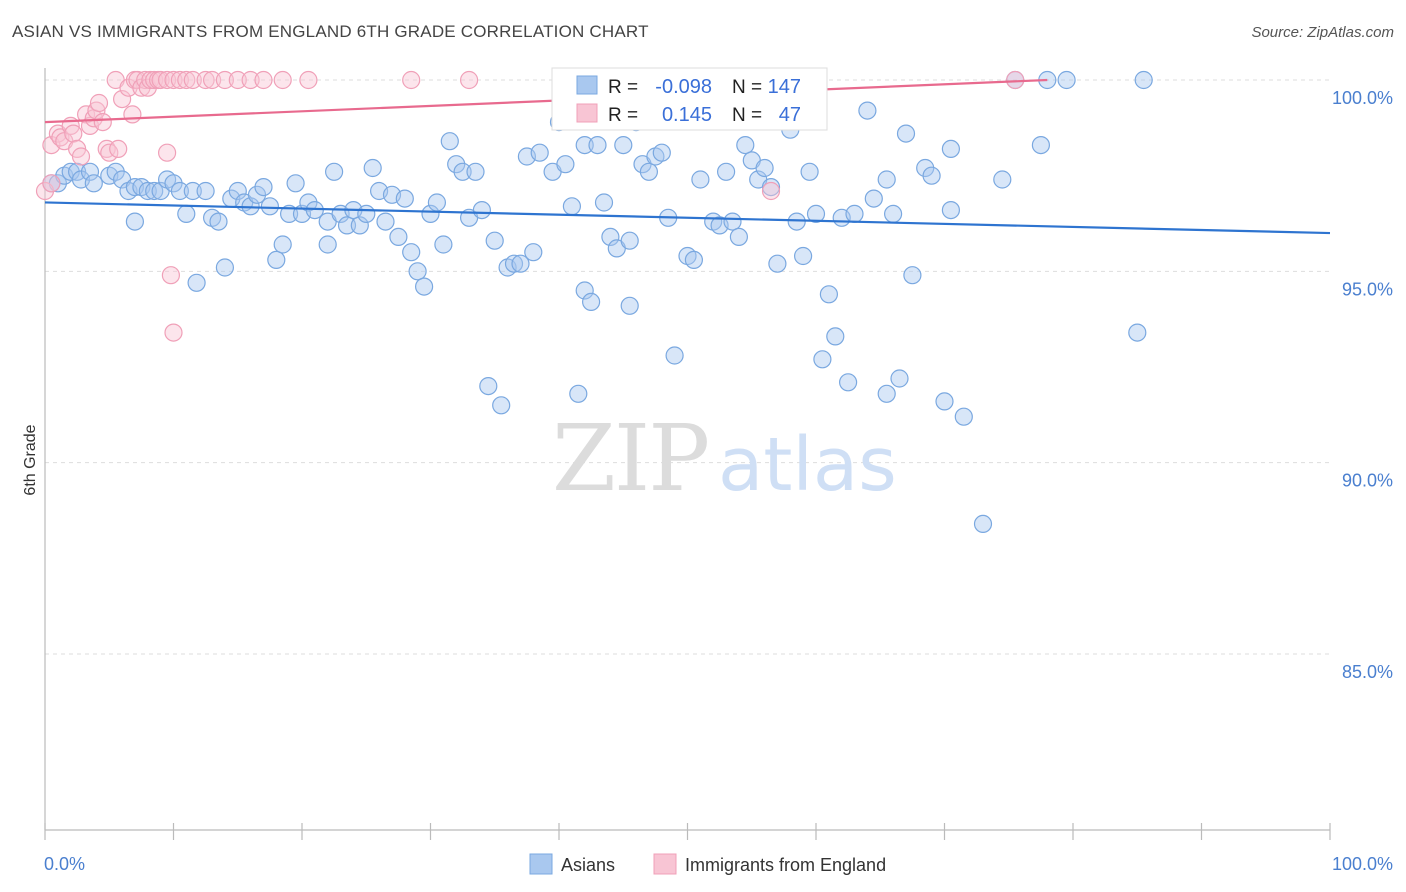  Describe the element at coordinates (1362, 385) in the screenshot. I see `y-tick-labels: 85.0% 90.0% 95.0% 100.0%` at that location.